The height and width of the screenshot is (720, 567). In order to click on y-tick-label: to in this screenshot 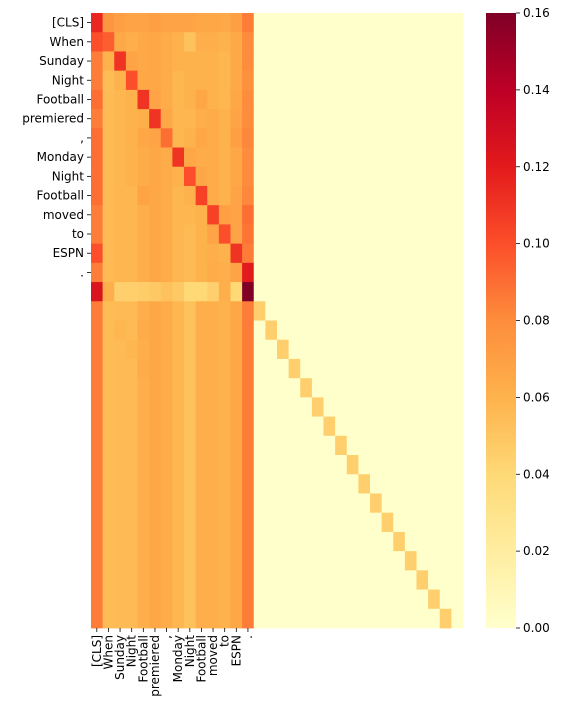, I will do `click(78, 234)`.